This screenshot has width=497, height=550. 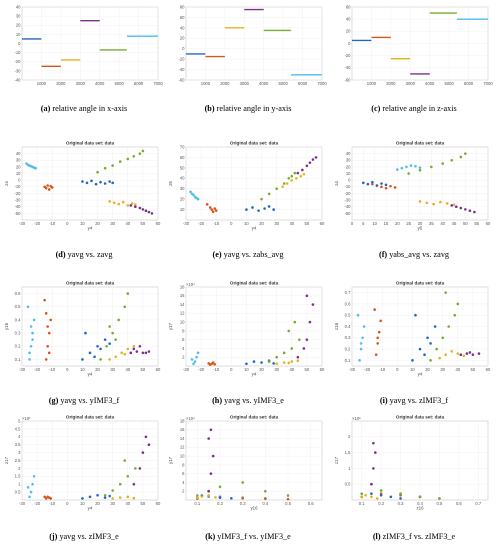 What do you see at coordinates (89, 254) in the screenshot?
I see `caption-text: yavg vs. zavg` at bounding box center [89, 254].